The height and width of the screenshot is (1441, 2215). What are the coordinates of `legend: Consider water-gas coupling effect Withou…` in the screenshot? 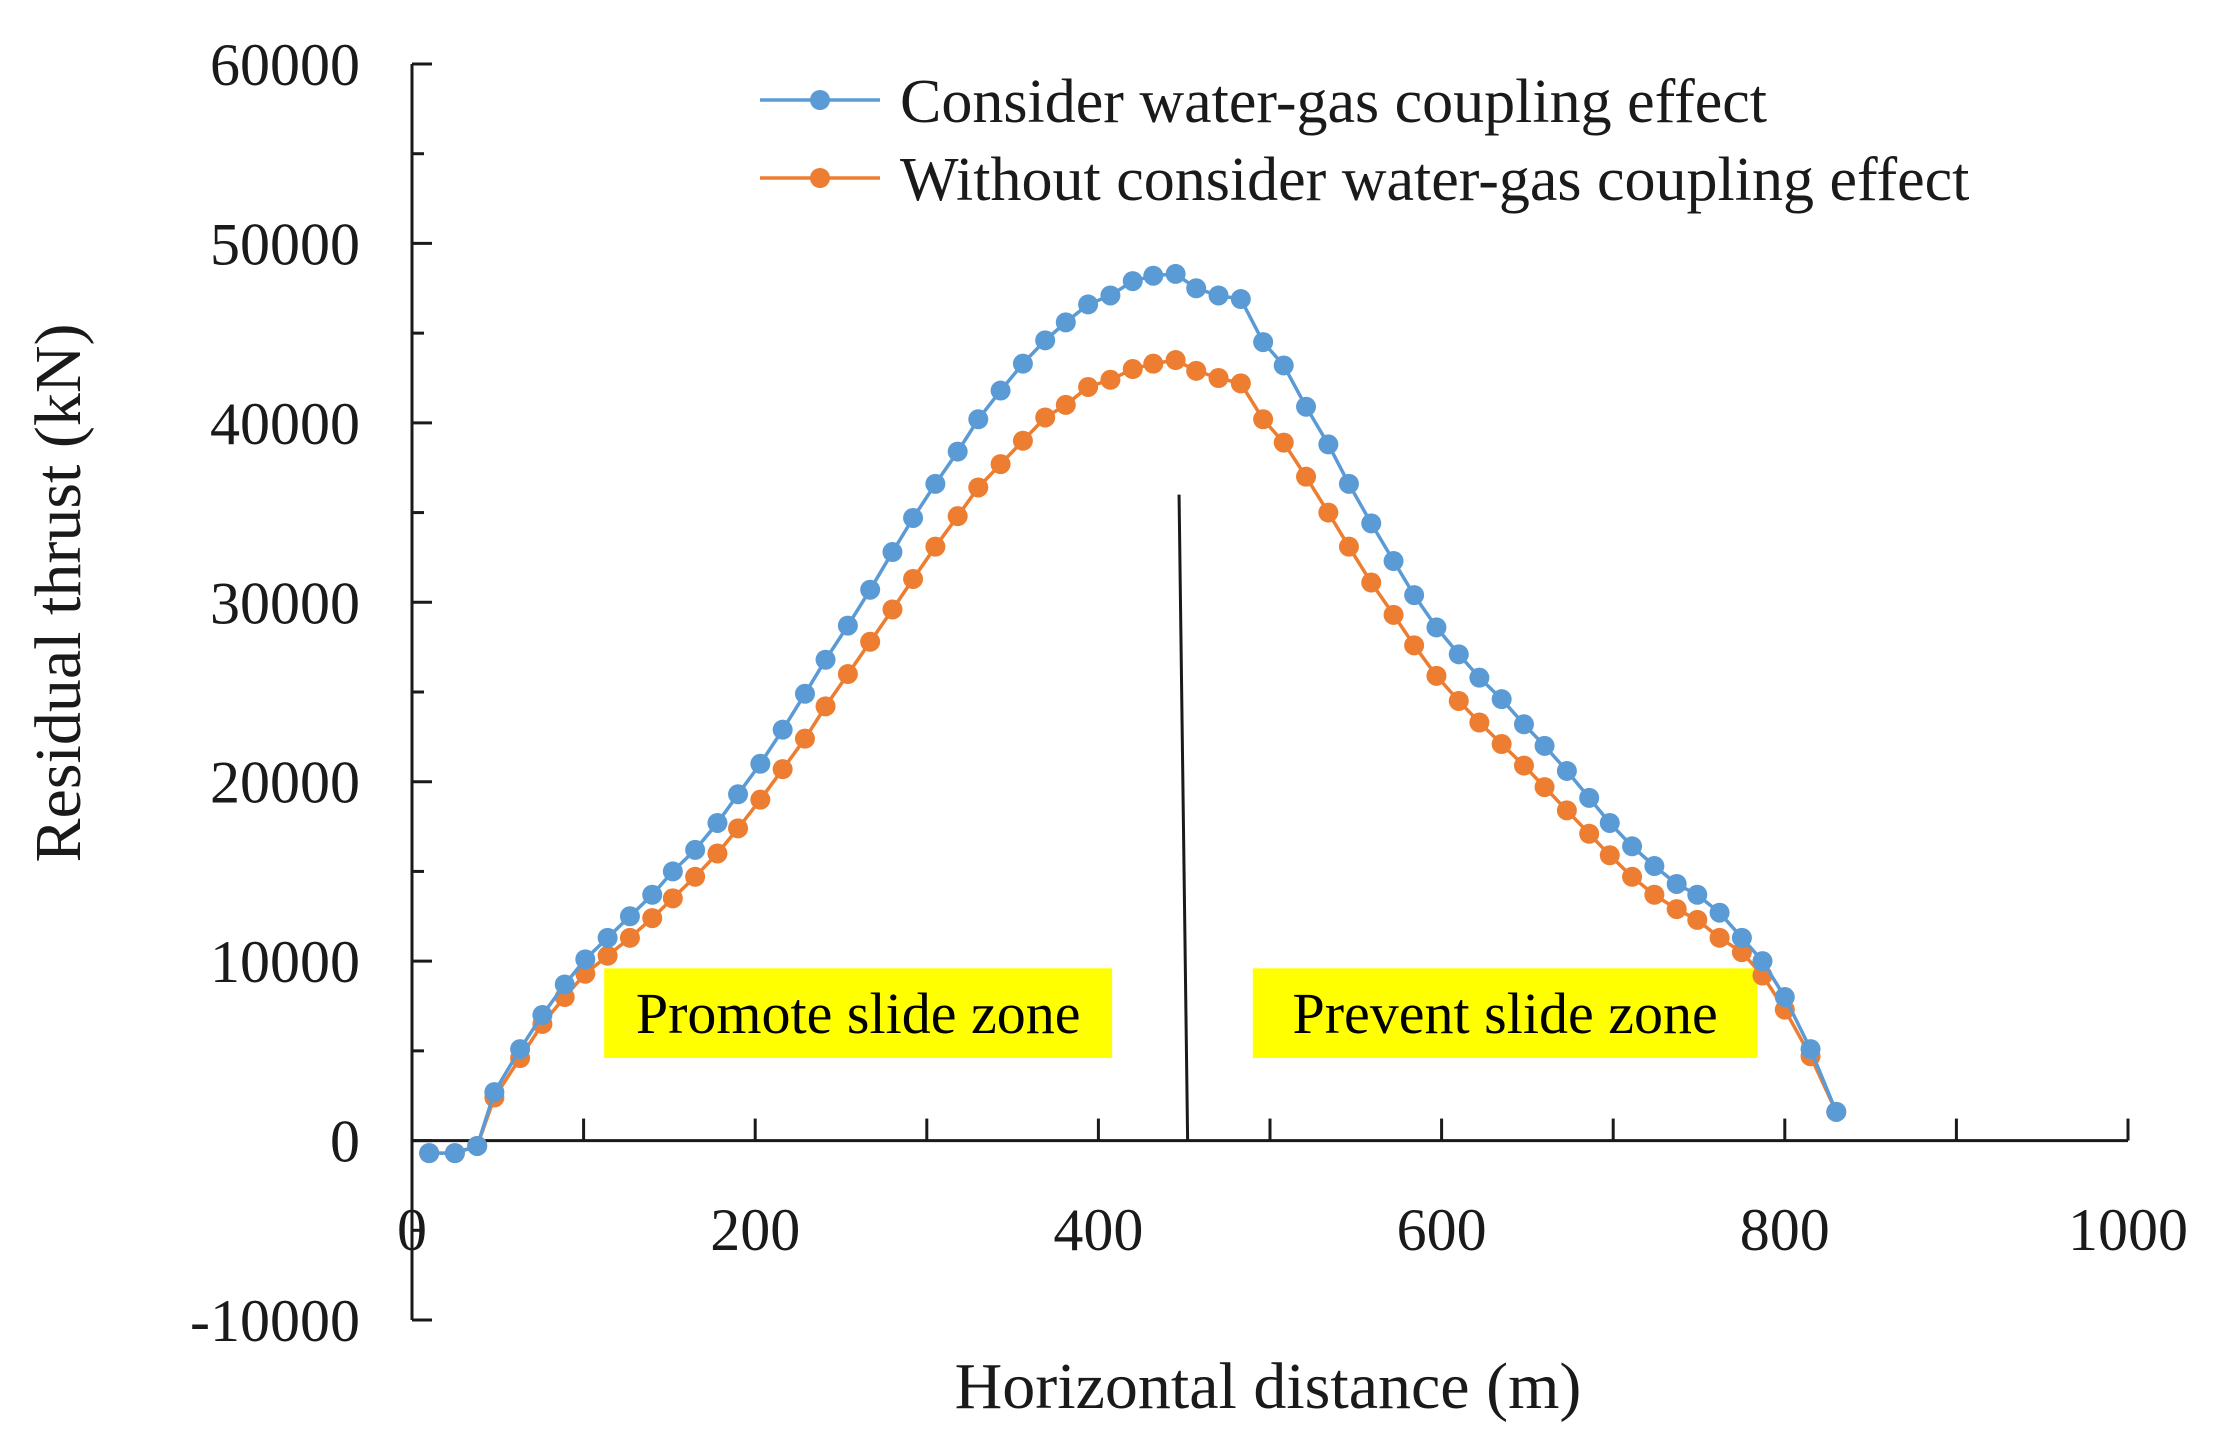 It's located at (1364, 141).